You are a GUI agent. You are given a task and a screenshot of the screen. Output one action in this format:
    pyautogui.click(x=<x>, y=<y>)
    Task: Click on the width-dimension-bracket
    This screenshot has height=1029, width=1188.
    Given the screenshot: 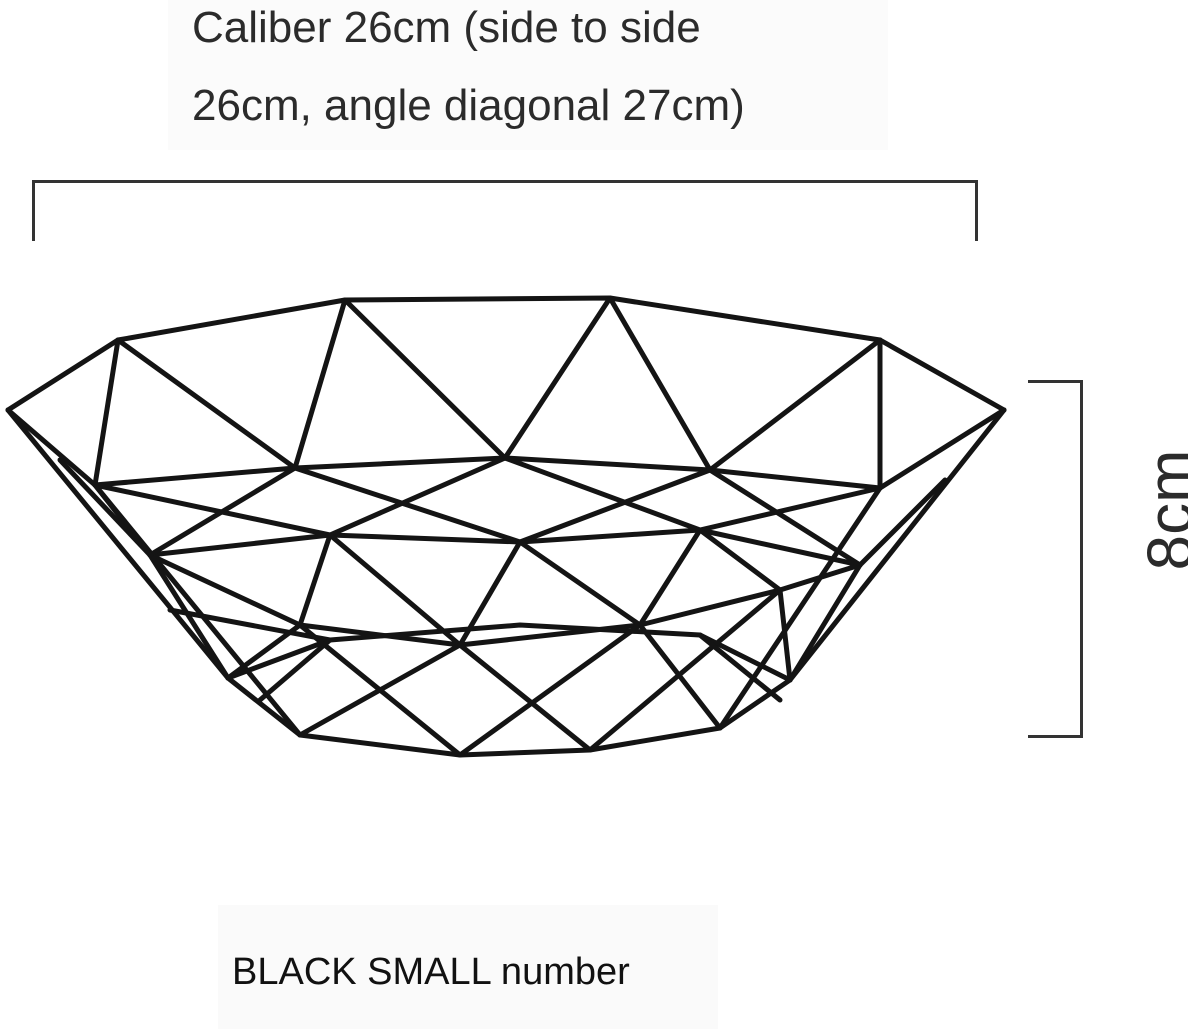 What is the action you would take?
    pyautogui.click(x=505, y=210)
    